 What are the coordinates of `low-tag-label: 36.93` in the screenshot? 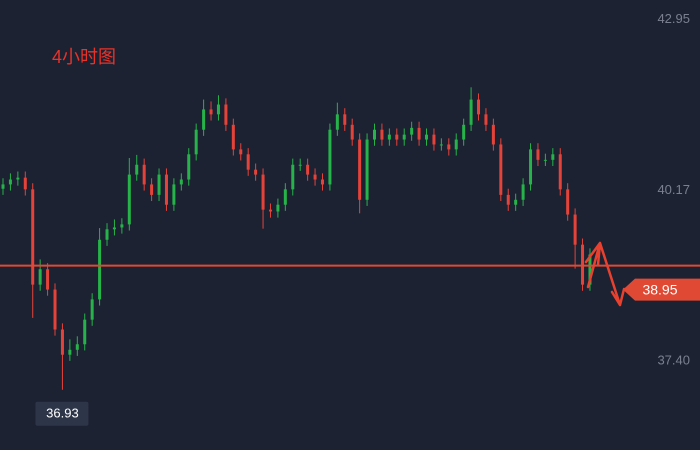 It's located at (62, 413).